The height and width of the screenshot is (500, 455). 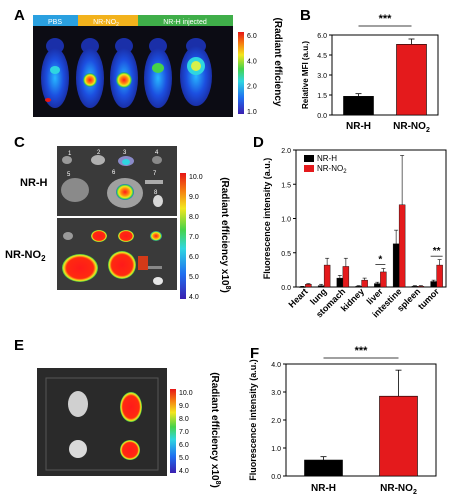 I want to click on significance-mark: *, so click(x=380, y=259).